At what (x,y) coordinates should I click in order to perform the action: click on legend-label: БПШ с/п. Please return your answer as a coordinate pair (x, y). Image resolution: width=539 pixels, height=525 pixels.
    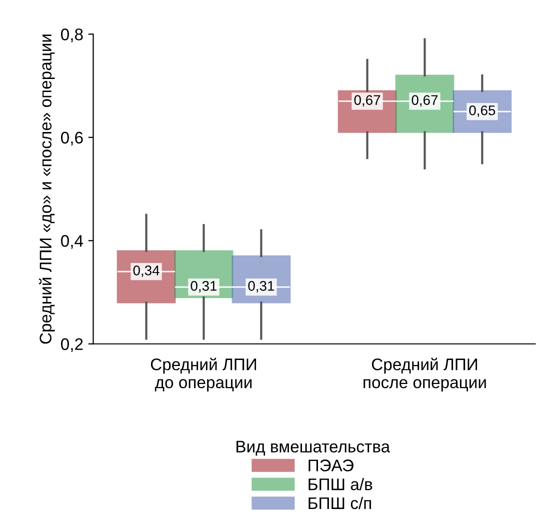
    Looking at the image, I should click on (339, 503).